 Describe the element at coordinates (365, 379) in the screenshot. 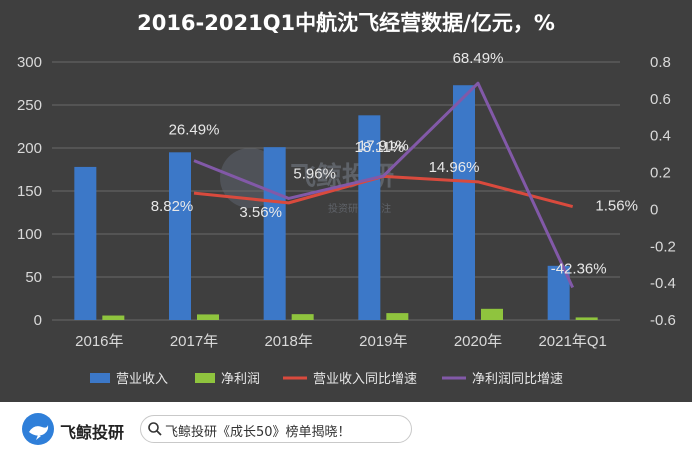

I see `legend-label: 营业收入同比增速` at that location.